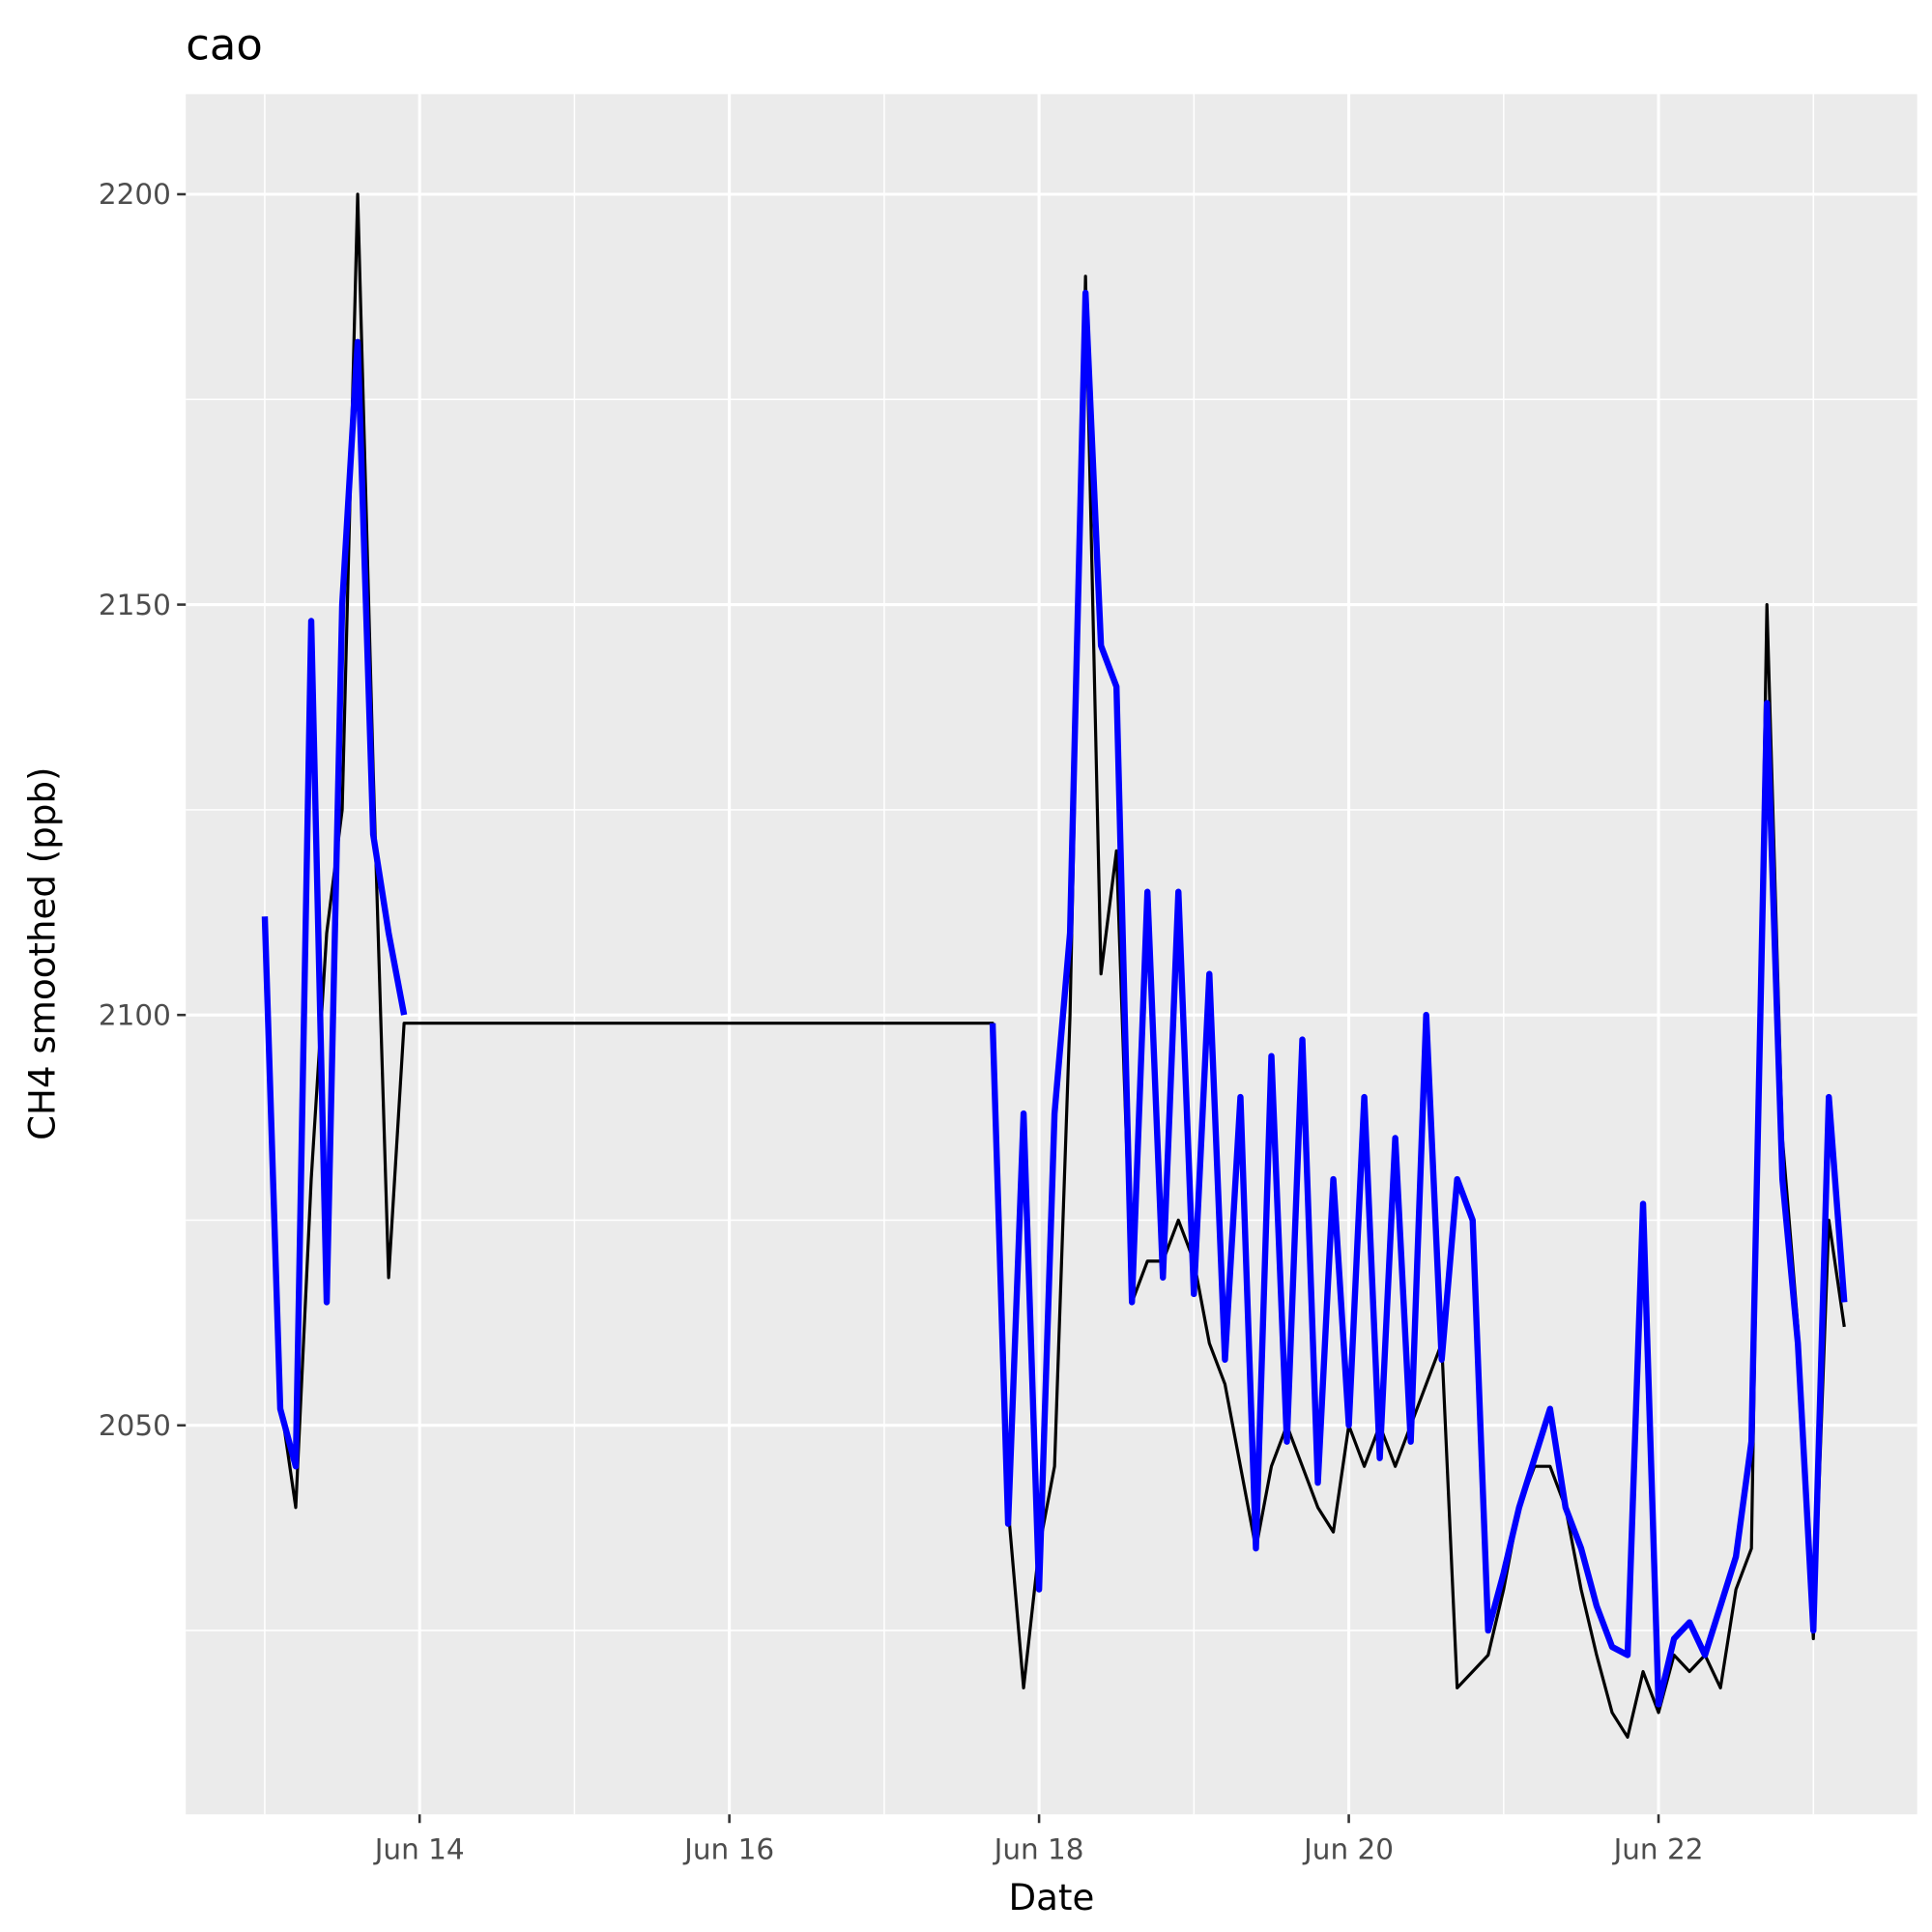 The width and height of the screenshot is (1932, 1932). Describe the element at coordinates (1052, 1897) in the screenshot. I see `x-axis-title: Date` at that location.